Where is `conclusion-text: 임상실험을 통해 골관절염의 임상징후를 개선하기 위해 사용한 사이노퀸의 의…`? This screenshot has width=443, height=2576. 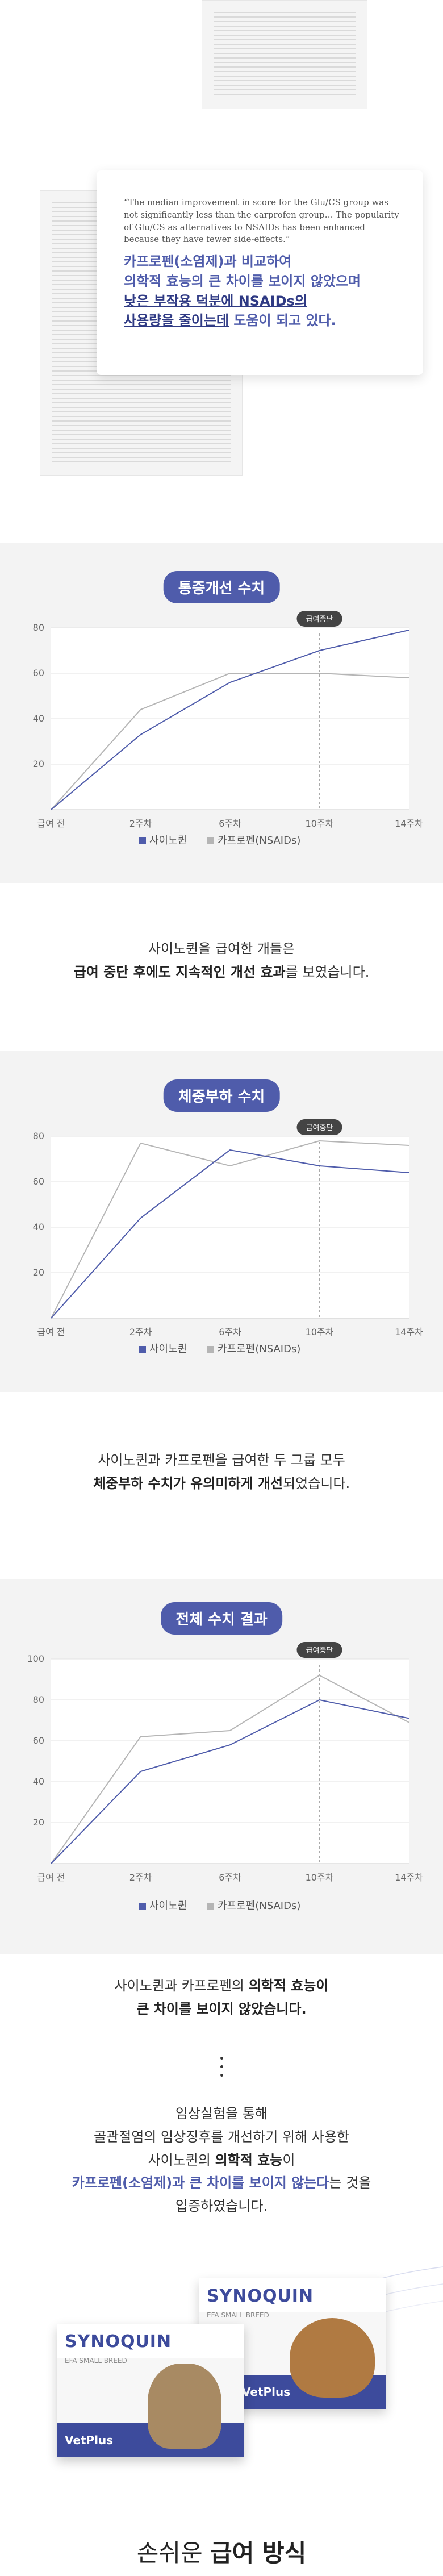 conclusion-text: 임상실험을 통해 골관절염의 임상징후를 개선하기 위해 사용한 사이노퀸의 의… is located at coordinates (221, 2160).